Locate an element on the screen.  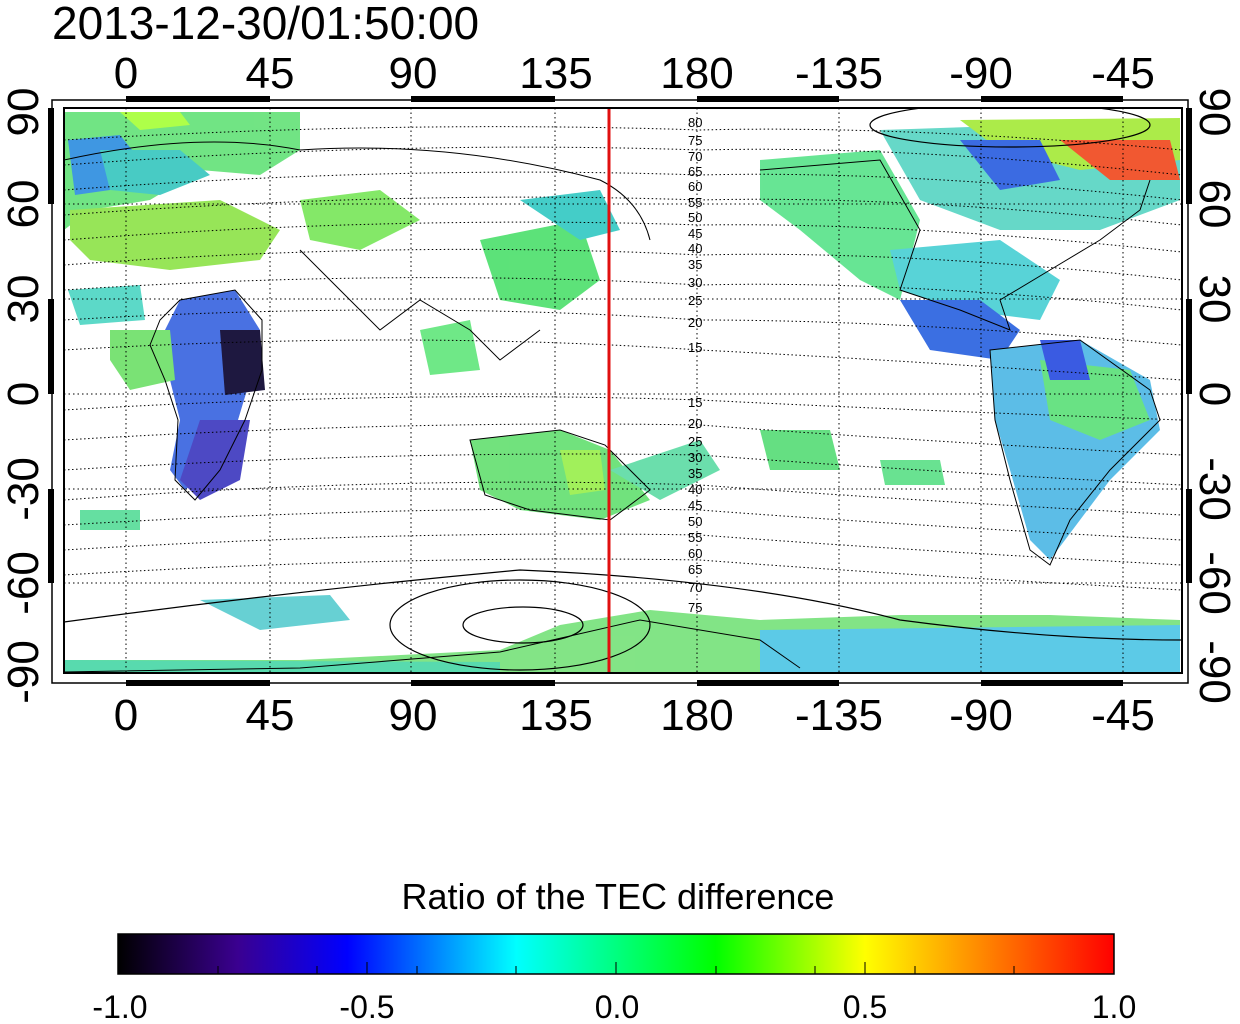
colorbar: -1.0 -0.5 0.0 0.5 1.0 is located at coordinates (614, 978).